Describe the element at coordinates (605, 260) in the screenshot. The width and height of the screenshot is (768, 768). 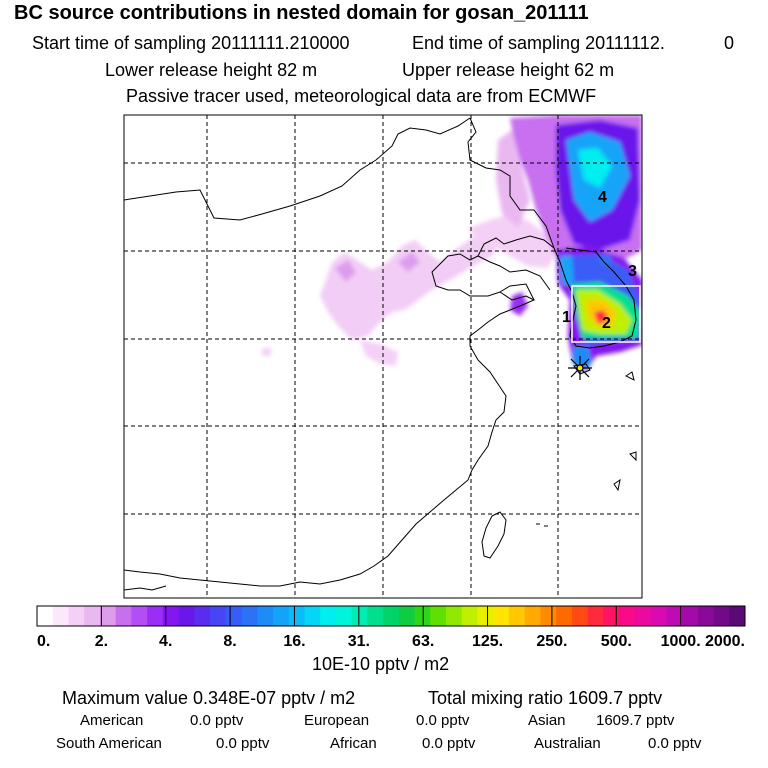
I see `plume-pyongyang` at that location.